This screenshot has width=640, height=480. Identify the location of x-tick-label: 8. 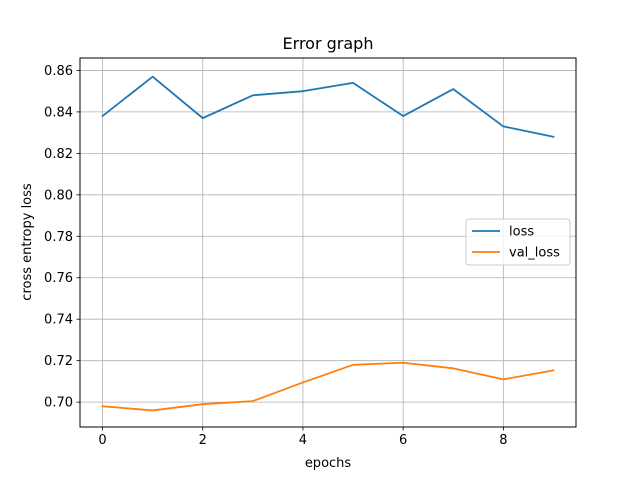
(503, 440).